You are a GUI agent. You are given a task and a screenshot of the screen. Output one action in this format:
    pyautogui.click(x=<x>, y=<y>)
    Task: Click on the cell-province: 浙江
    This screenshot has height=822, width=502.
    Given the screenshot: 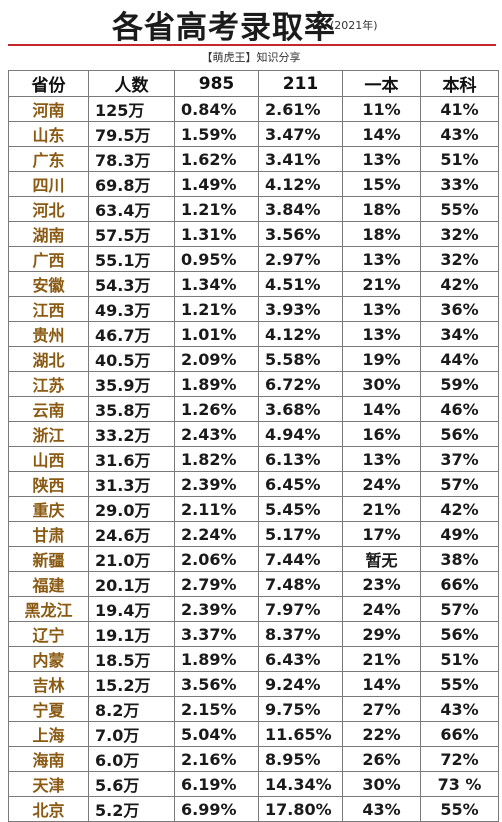 What is the action you would take?
    pyautogui.click(x=48, y=434)
    